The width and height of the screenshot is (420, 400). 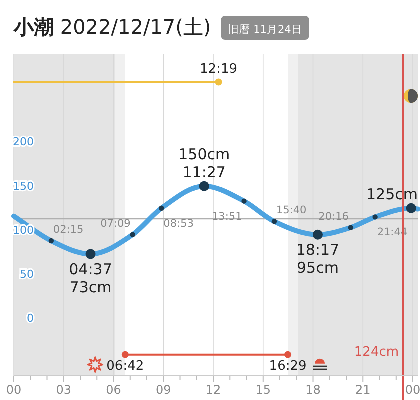 What do you see at coordinates (318, 258) in the screenshot?
I see `annotation: 18:17 95cm` at bounding box center [318, 258].